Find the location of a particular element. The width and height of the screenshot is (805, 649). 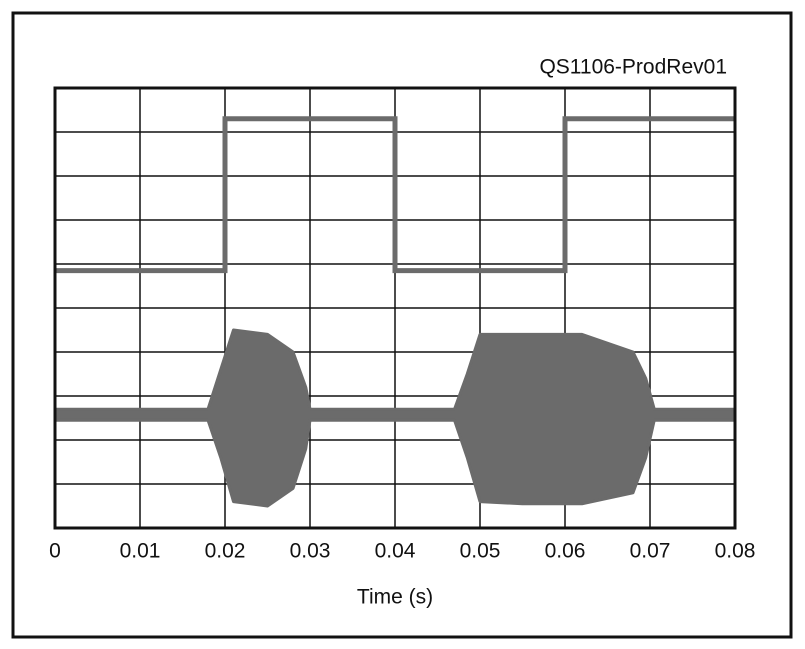

x-tick-label: 0.07 is located at coordinates (650, 551).